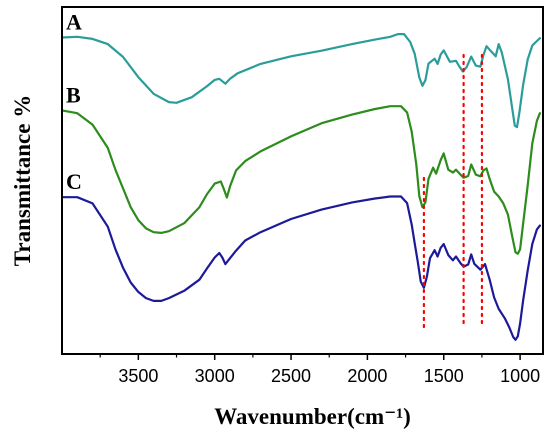 The width and height of the screenshot is (550, 443). Describe the element at coordinates (291, 376) in the screenshot. I see `x-tick-label: 2500` at that location.